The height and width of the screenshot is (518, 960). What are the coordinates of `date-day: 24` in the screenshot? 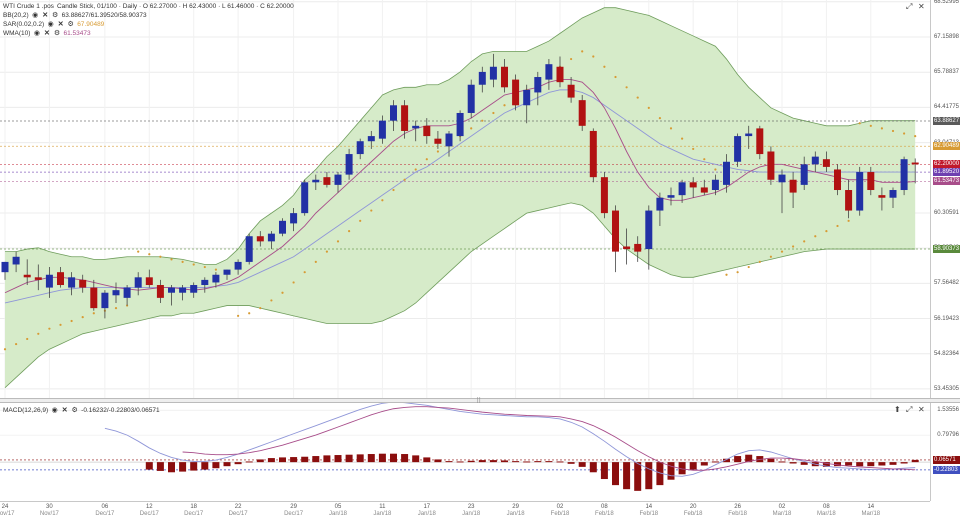 It's located at (5, 507).